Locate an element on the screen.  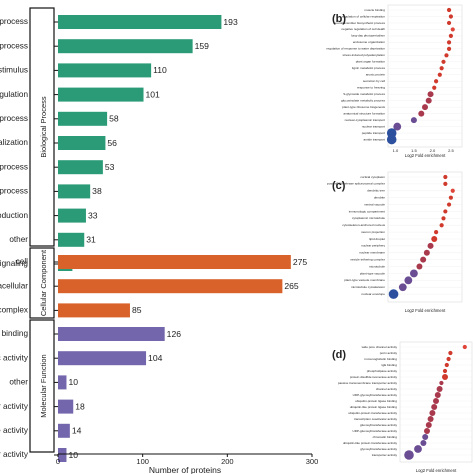
data-label: 193 is located at coordinates (230, 22).